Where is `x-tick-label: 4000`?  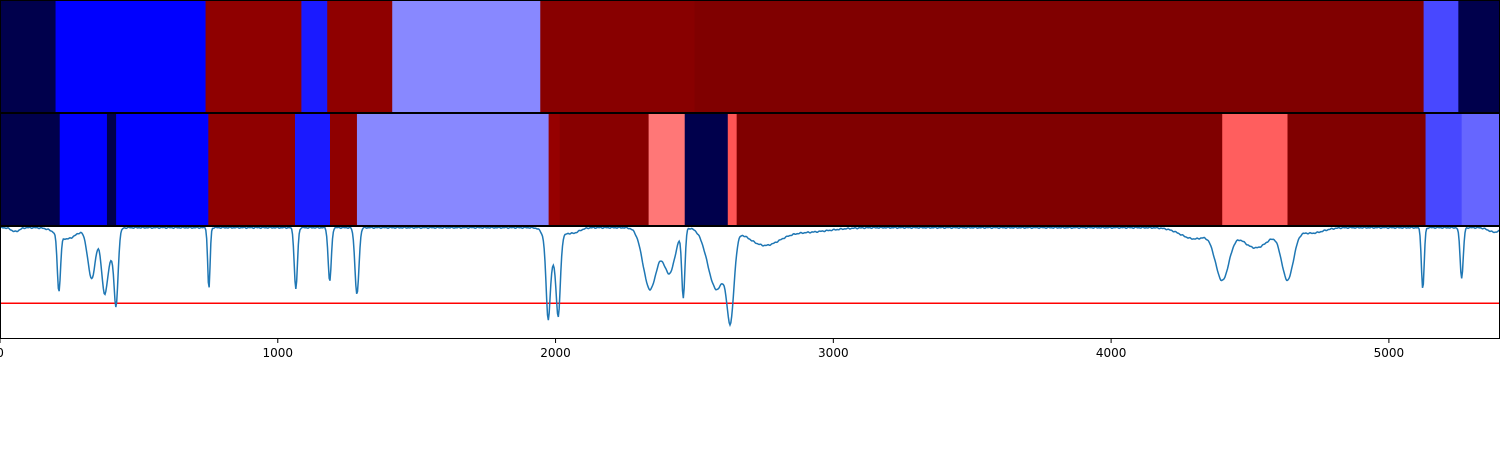
x-tick-label: 4000 is located at coordinates (1111, 353).